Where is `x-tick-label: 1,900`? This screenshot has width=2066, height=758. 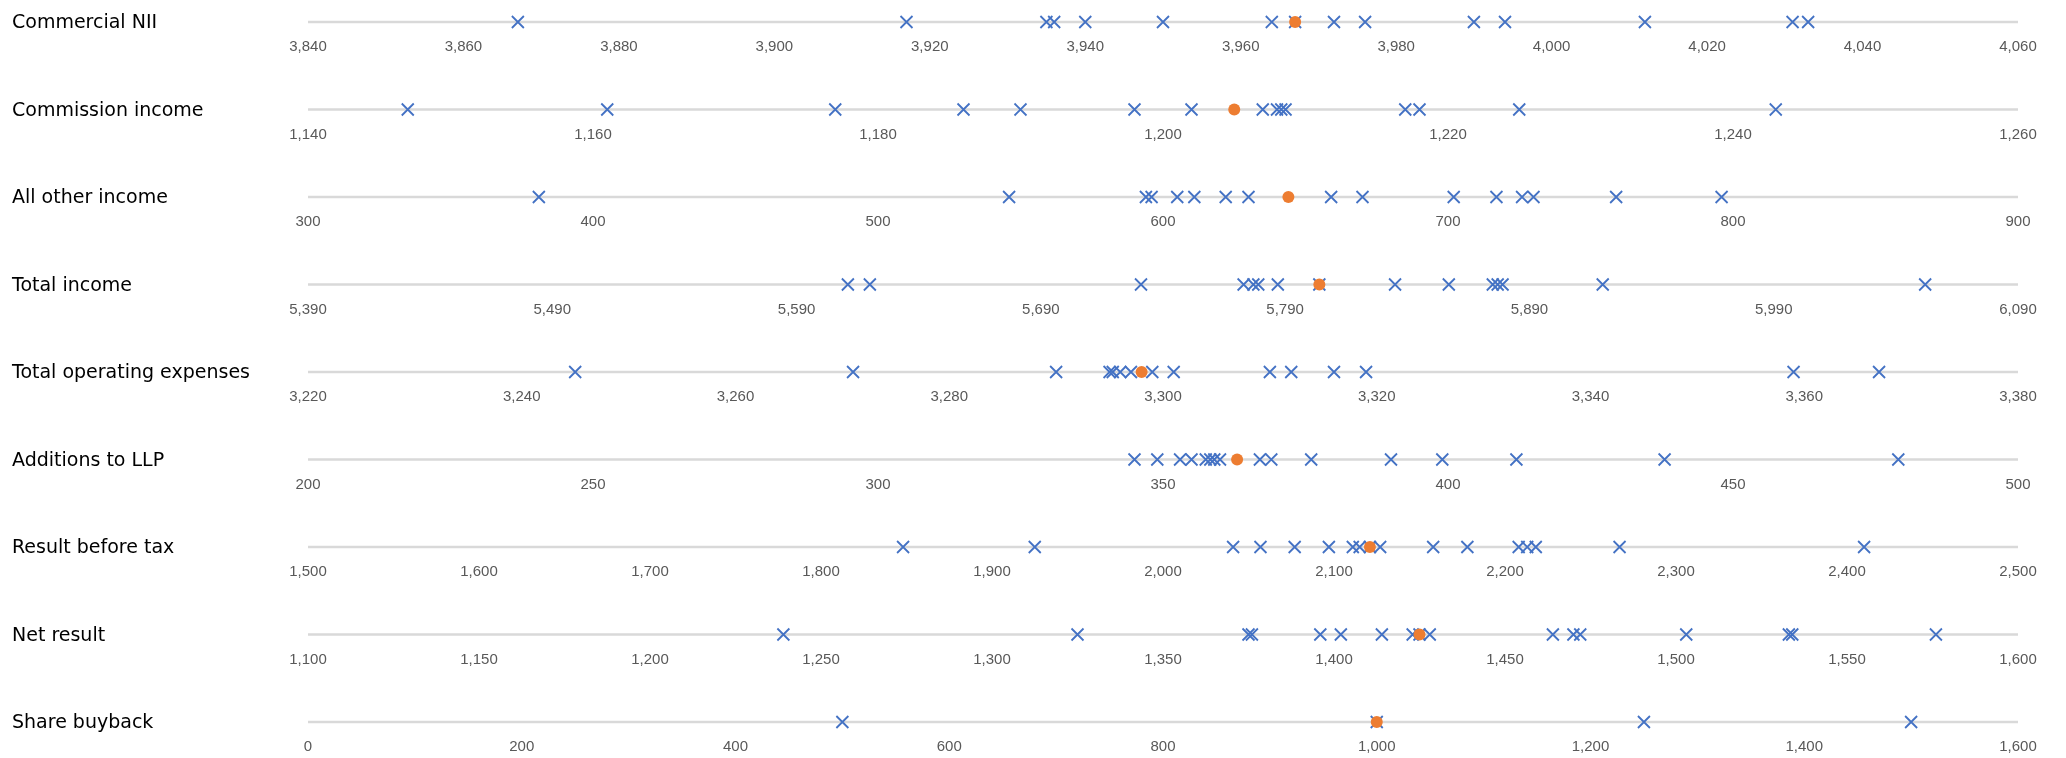
x-tick-label: 1,900 is located at coordinates (992, 570).